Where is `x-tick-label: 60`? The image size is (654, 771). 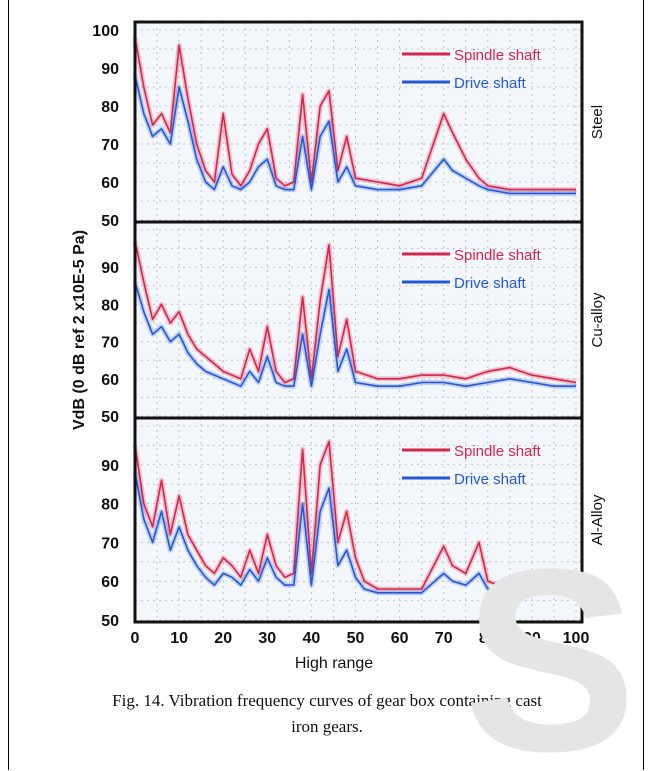 x-tick-label: 60 is located at coordinates (400, 638).